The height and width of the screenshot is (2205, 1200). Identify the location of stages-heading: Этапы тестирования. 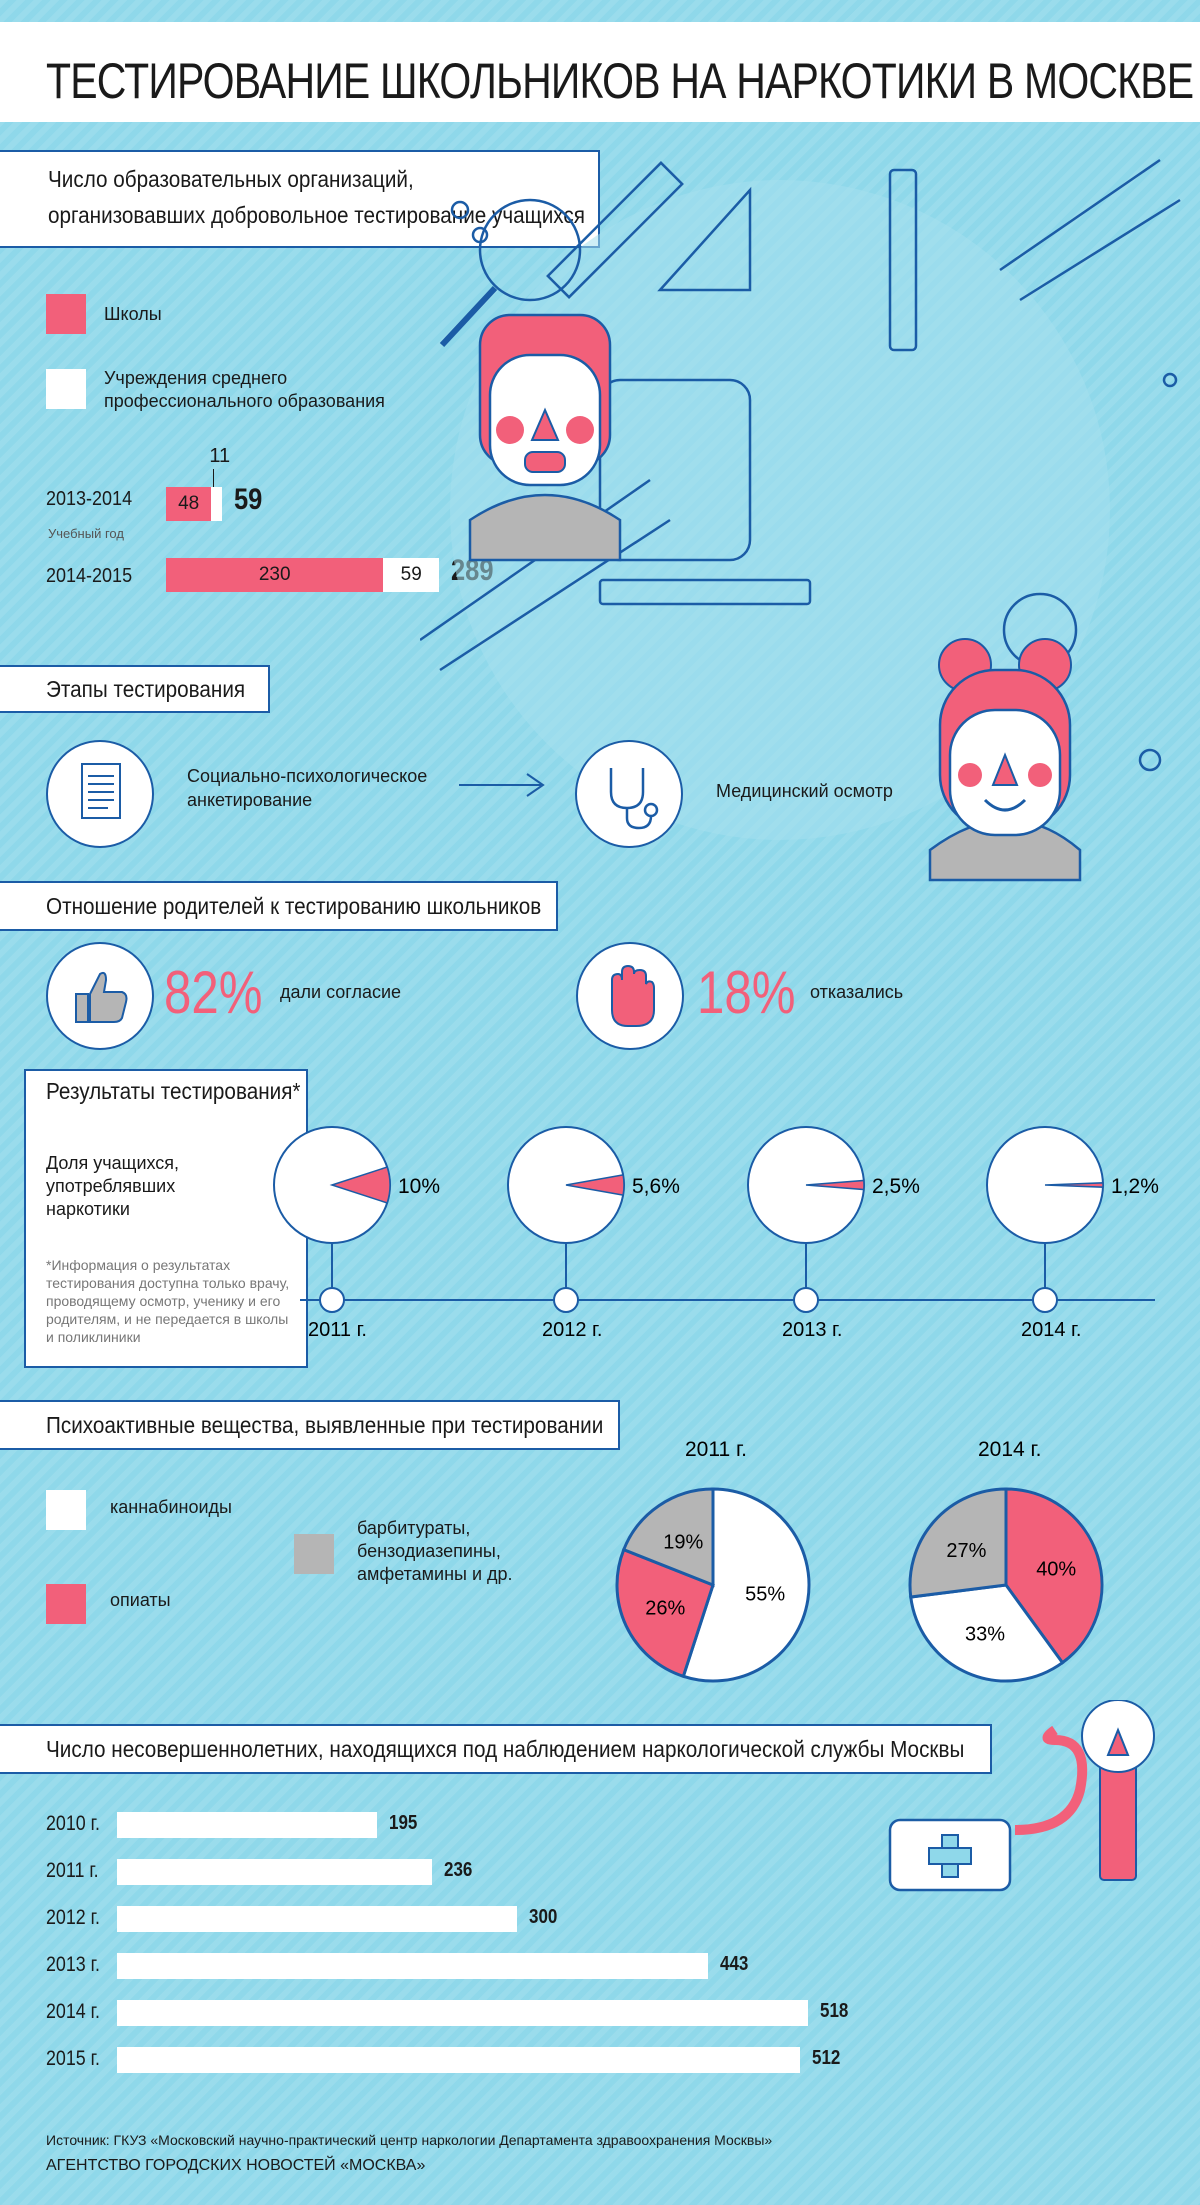
(135, 689).